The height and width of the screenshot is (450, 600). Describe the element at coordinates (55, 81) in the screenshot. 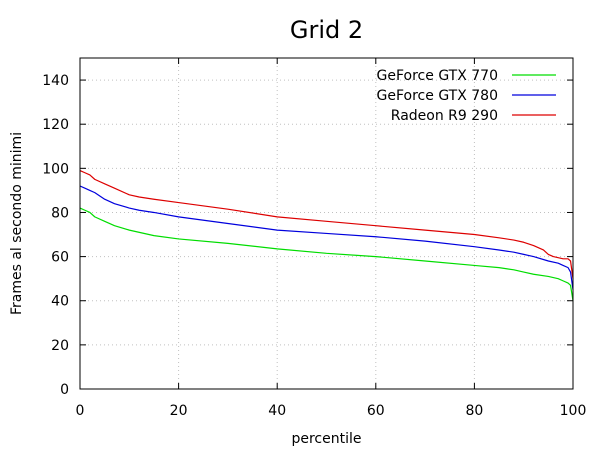

I see `y-tick-label: 140` at that location.